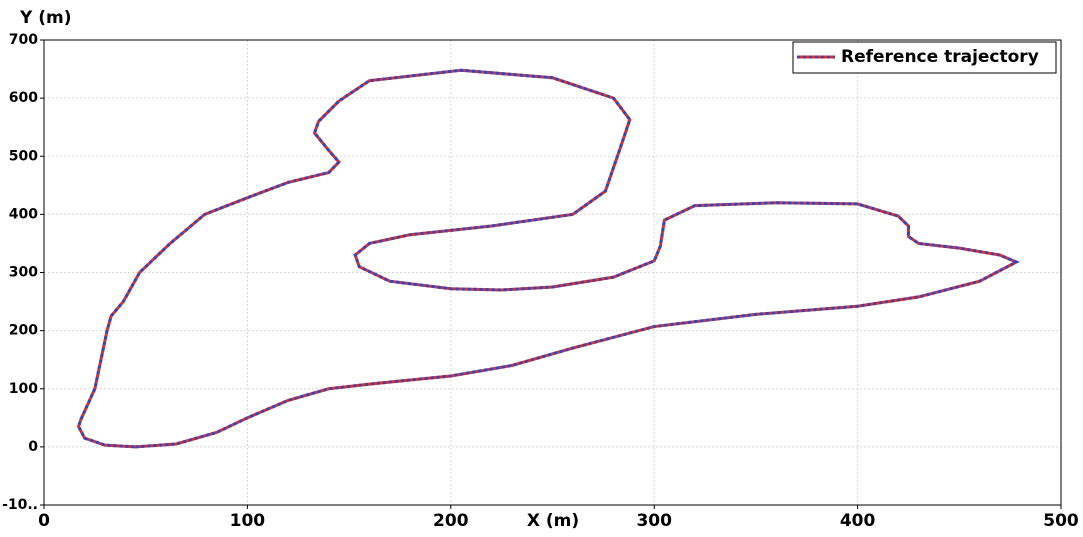 This screenshot has width=1083, height=537. I want to click on y-tick-label: 100, so click(23, 389).